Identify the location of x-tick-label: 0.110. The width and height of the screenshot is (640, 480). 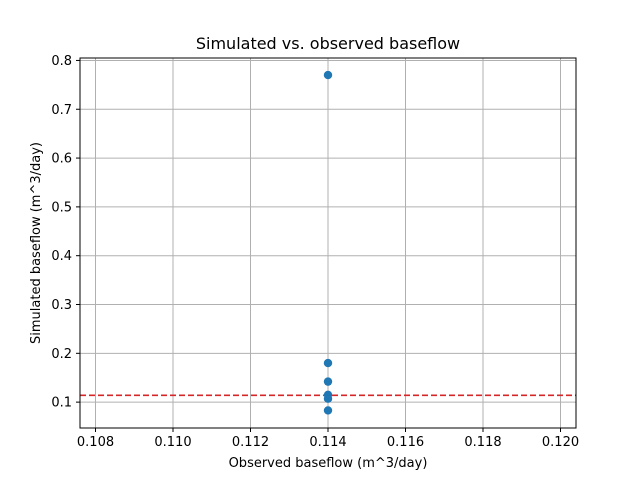
(172, 442).